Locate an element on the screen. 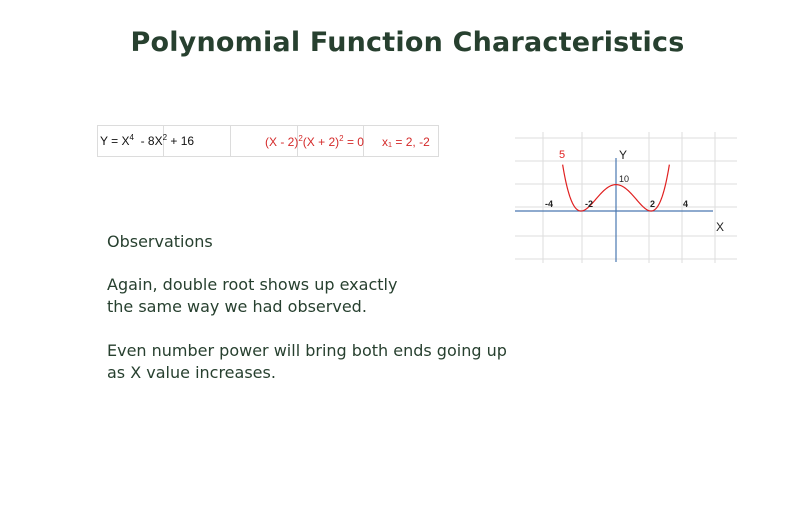 The height and width of the screenshot is (525, 799). factored-equation: (X - 2)2(X + 2)2 = 0 is located at coordinates (314, 142).